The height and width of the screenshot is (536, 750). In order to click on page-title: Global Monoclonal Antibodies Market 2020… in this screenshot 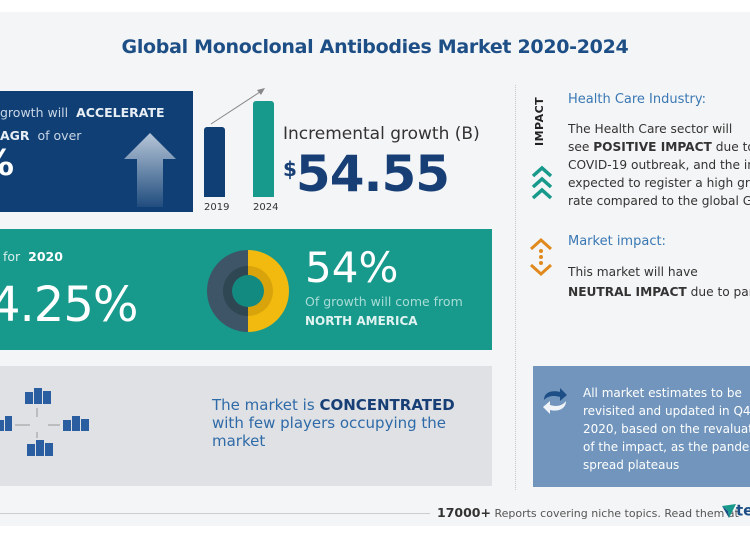, I will do `click(375, 47)`.